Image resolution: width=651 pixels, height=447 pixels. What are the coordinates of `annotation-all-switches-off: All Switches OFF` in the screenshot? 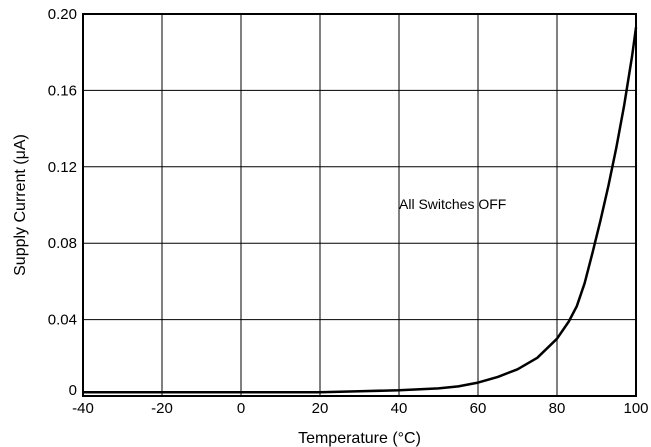 It's located at (452, 204).